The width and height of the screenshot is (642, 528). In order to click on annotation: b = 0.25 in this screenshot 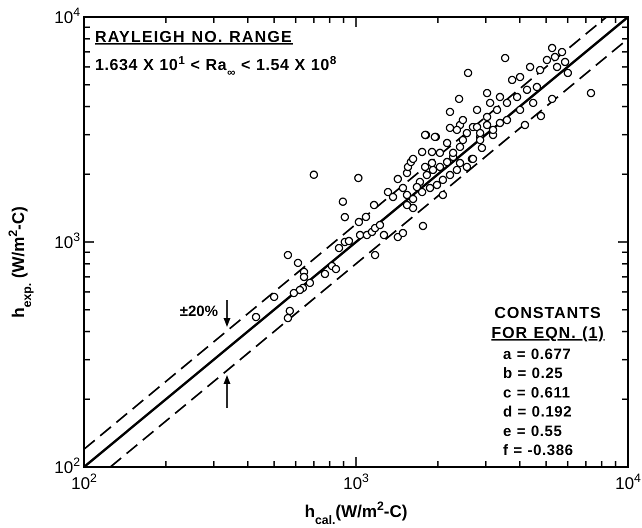, I will do `click(533, 373)`.